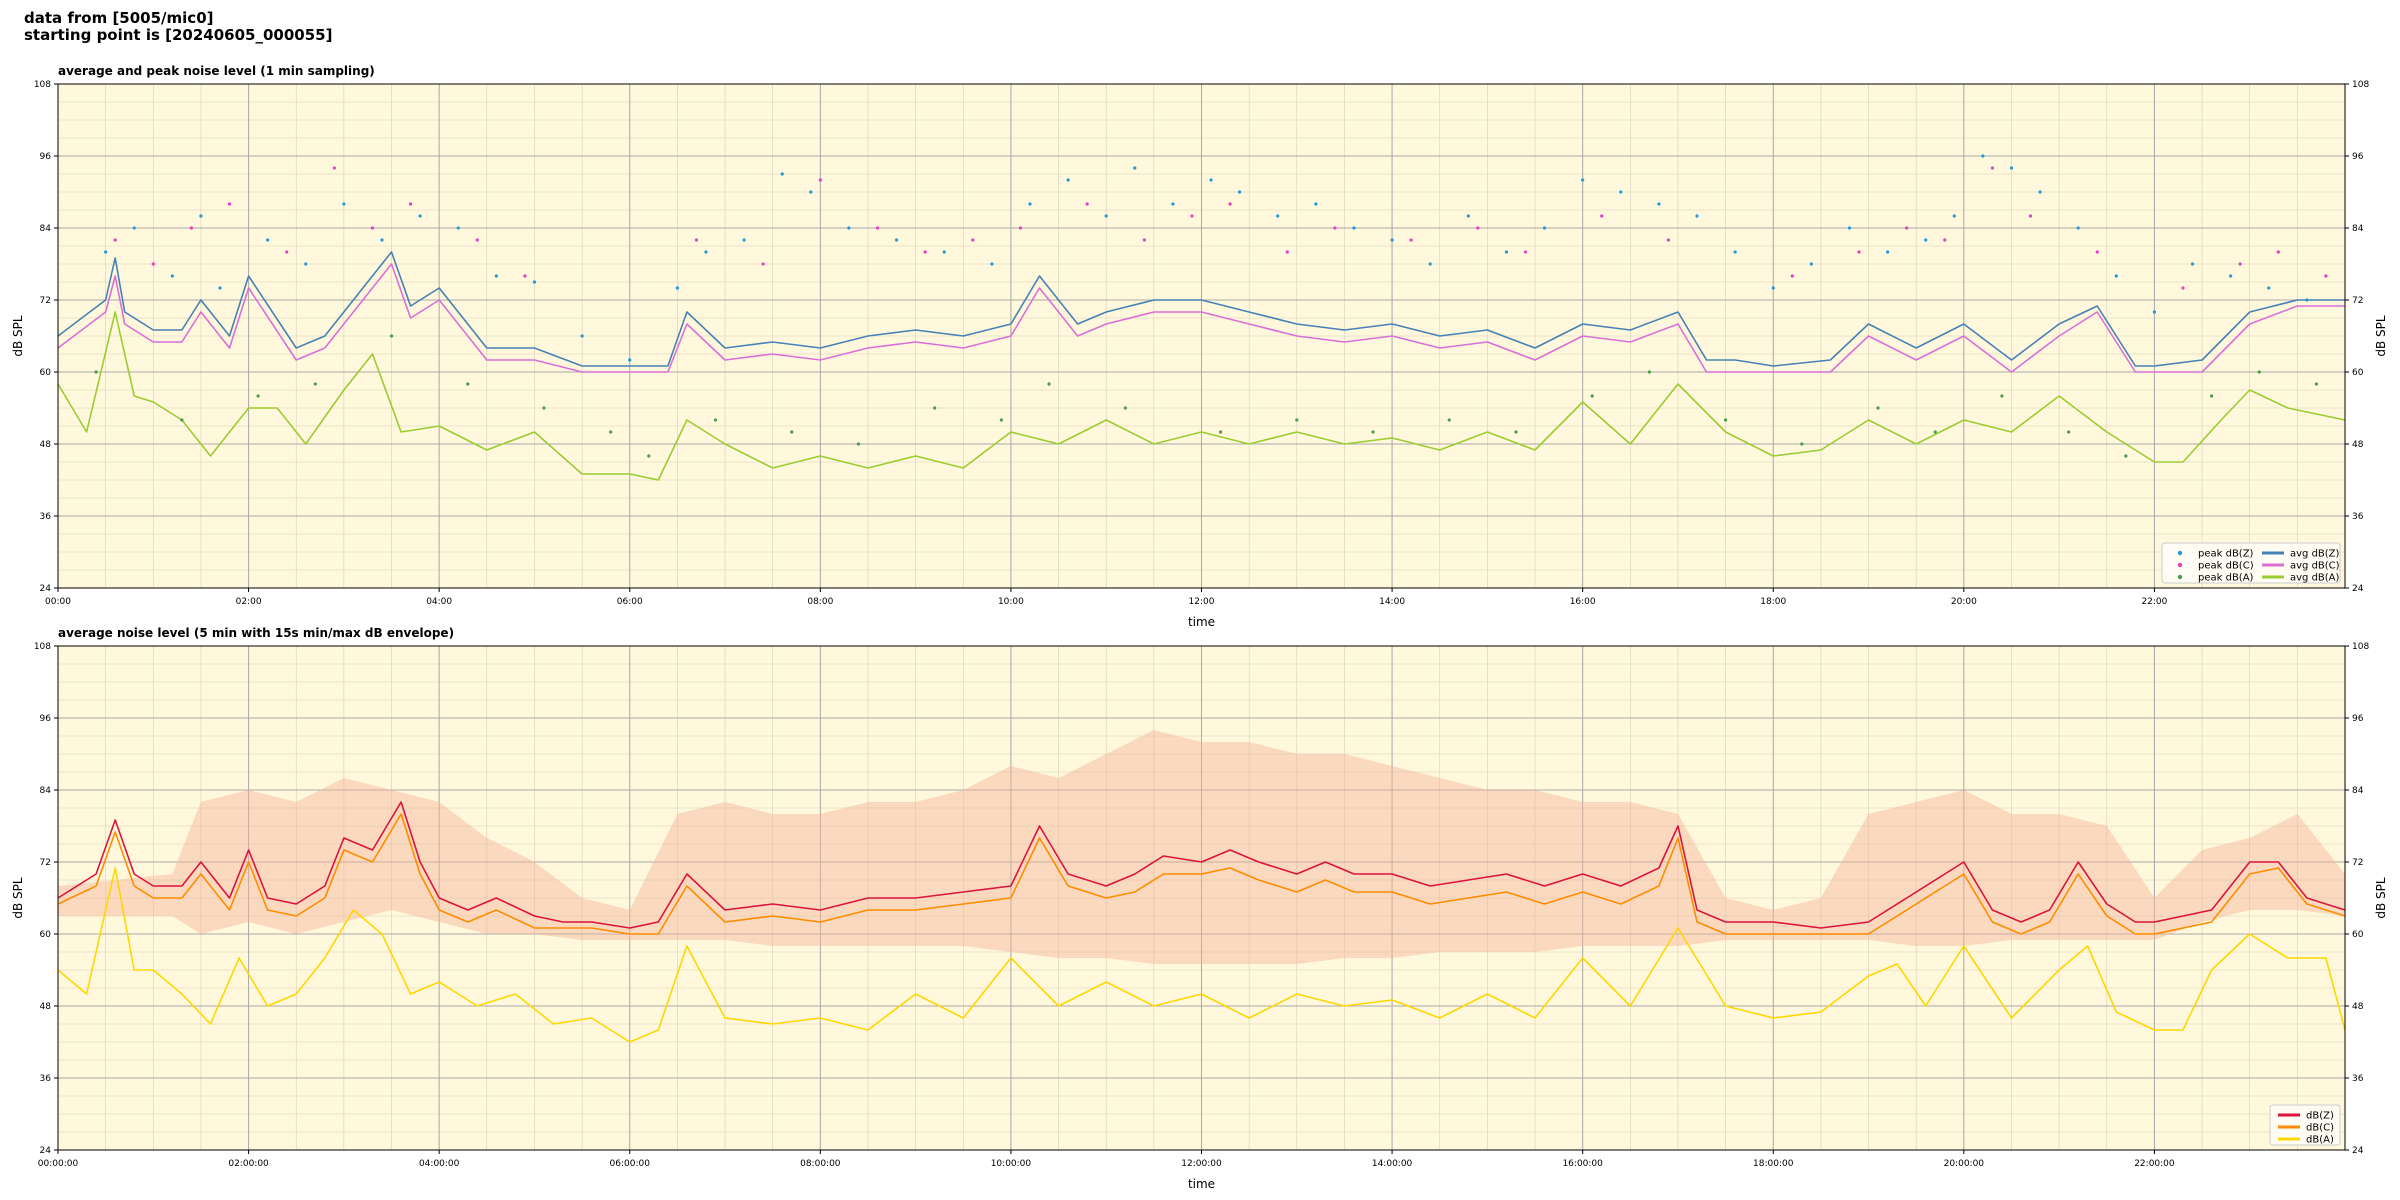 The width and height of the screenshot is (2400, 1200). I want to click on y-tick-label-right: 60, so click(2358, 373).